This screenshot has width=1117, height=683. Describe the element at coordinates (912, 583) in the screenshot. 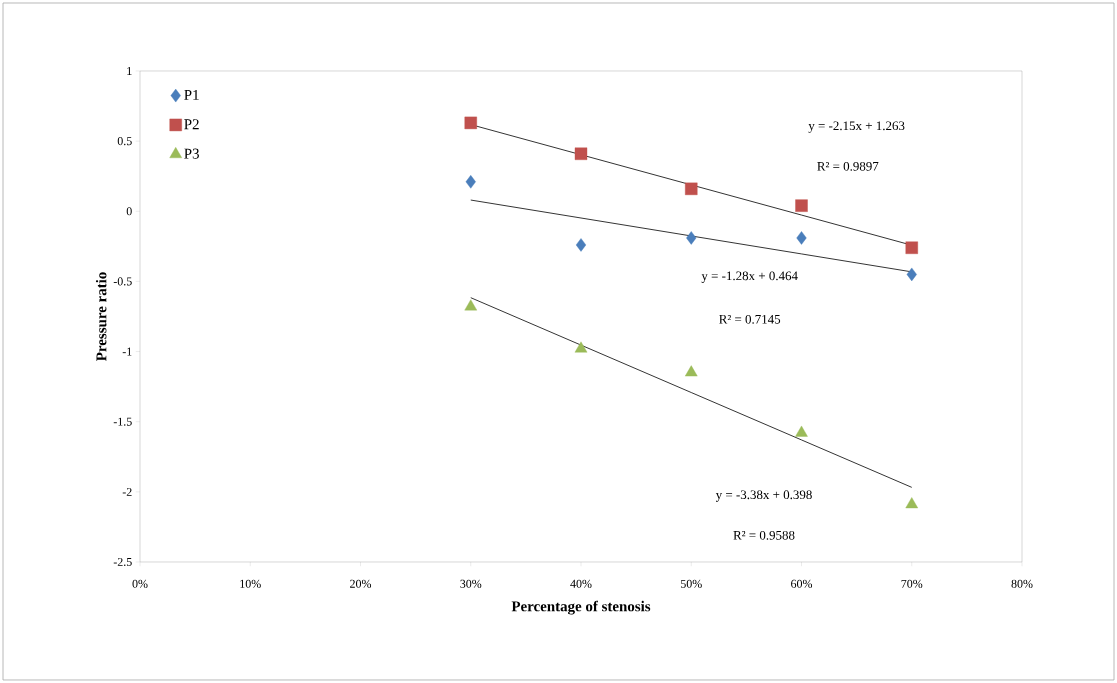

I see `x-tick-label: 70%` at that location.